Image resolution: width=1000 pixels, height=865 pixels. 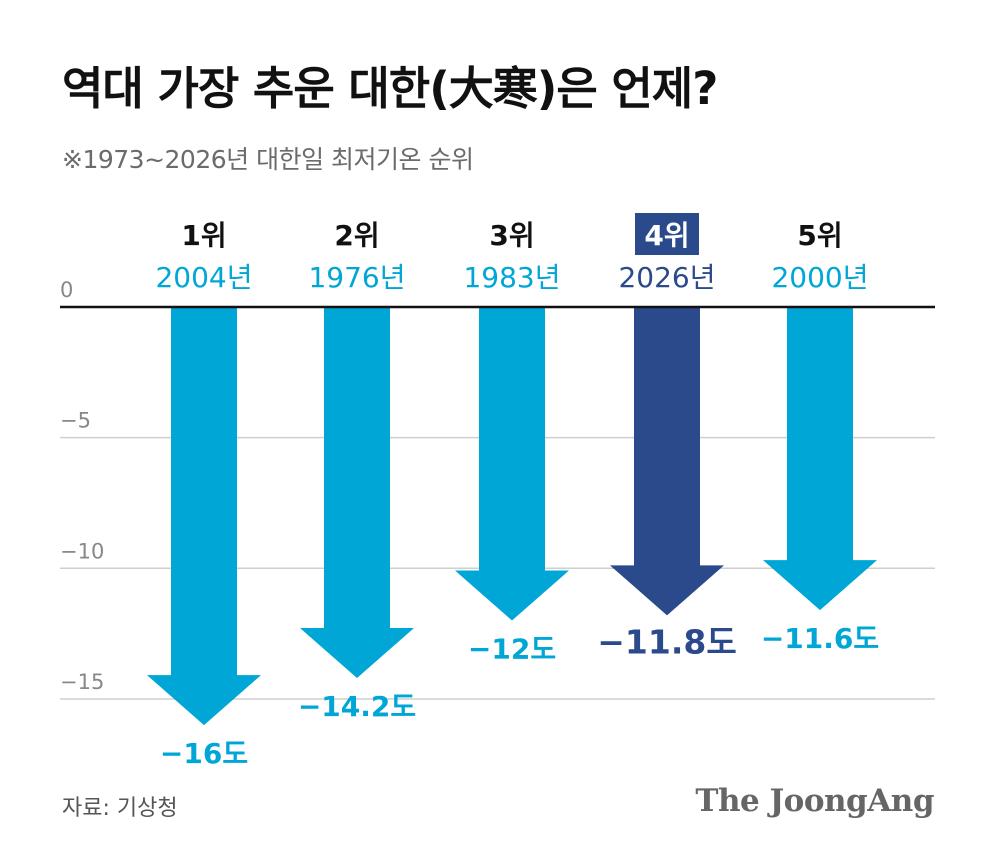 I want to click on source-note: 자료: 기상청, so click(x=120, y=808).